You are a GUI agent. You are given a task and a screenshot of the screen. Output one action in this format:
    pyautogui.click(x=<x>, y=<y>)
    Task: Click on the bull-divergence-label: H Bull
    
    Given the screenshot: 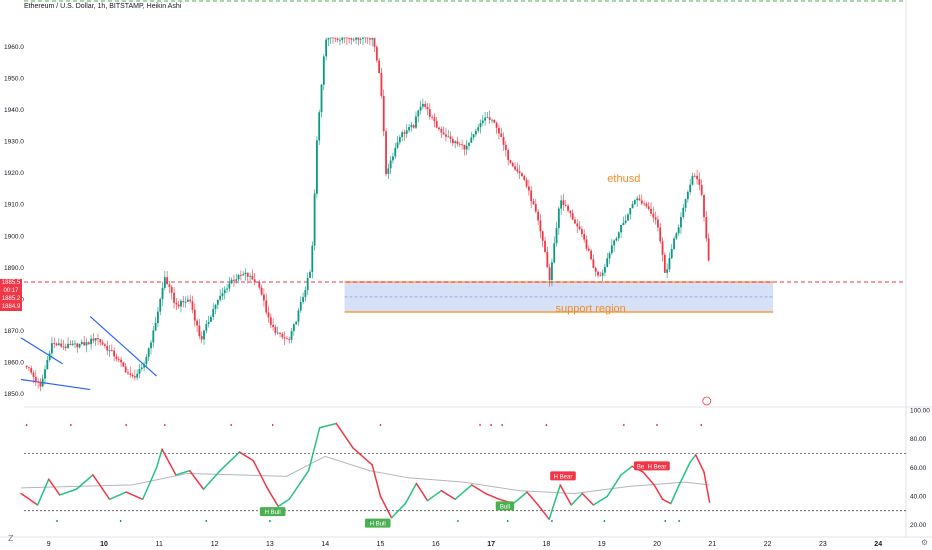 What is the action you would take?
    pyautogui.click(x=377, y=523)
    